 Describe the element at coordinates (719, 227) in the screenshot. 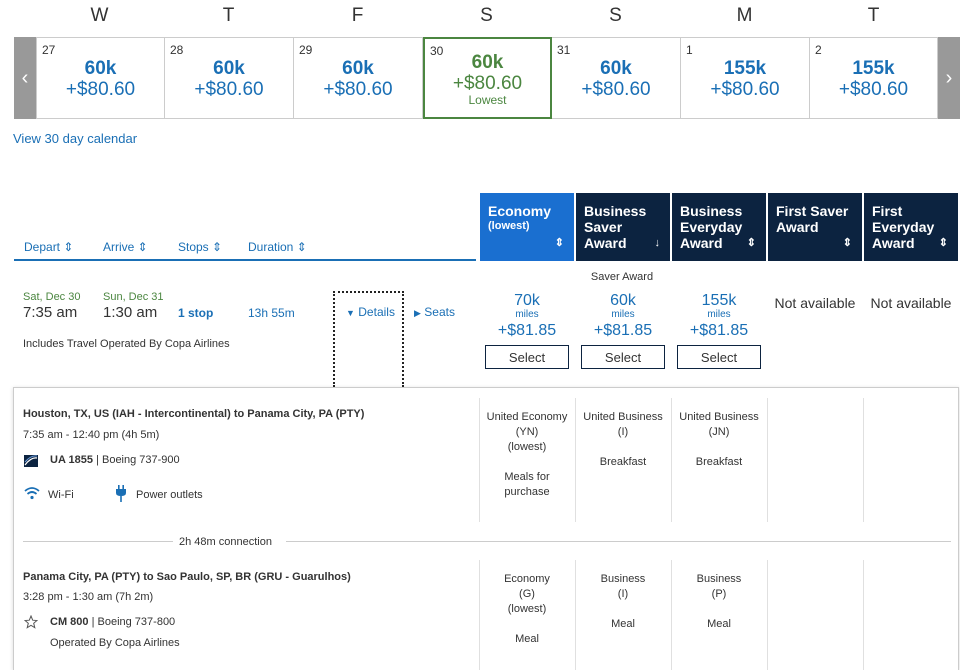

I see `fare-header-business-everyday: Business Everyday Award ⇕` at that location.